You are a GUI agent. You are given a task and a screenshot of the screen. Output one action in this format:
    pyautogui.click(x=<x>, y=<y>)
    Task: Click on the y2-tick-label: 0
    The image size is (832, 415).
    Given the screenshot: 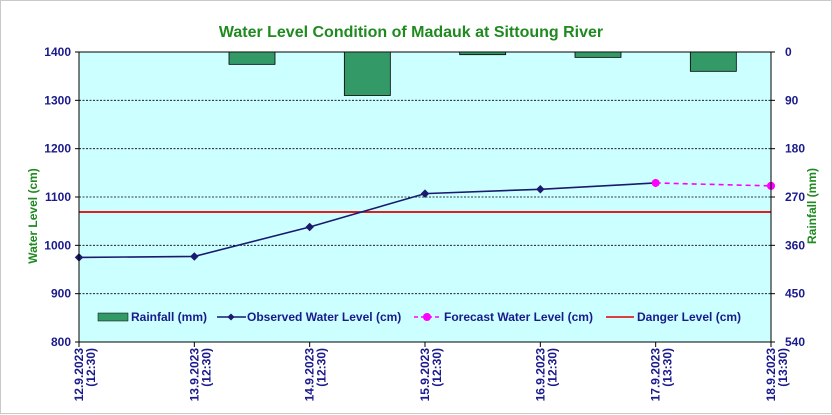 What is the action you would take?
    pyautogui.click(x=788, y=52)
    